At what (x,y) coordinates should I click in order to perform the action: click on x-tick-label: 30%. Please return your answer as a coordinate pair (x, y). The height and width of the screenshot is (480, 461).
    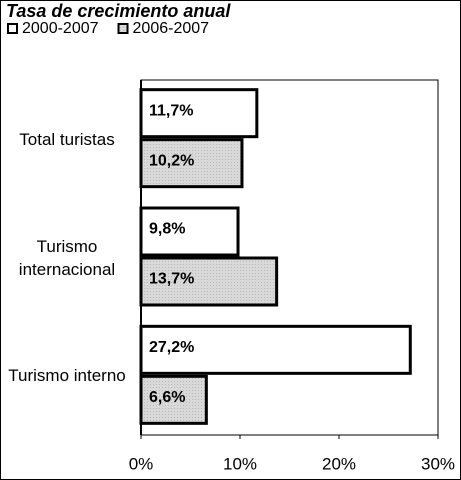
    Looking at the image, I should click on (438, 463).